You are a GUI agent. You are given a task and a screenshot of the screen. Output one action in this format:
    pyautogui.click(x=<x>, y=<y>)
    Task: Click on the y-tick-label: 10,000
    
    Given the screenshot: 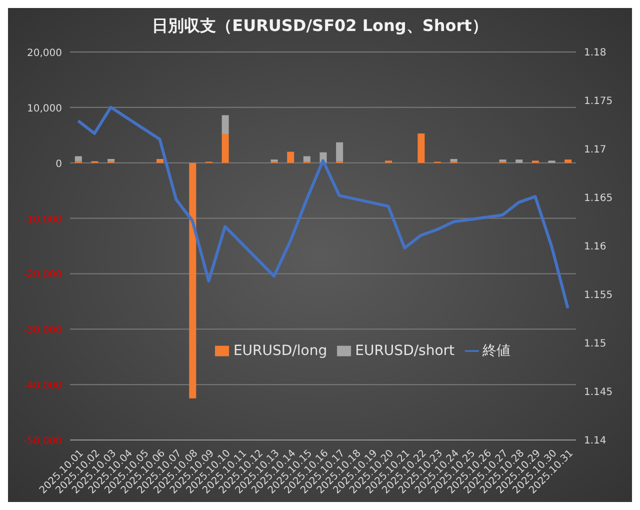 What is the action you would take?
    pyautogui.click(x=44, y=108)
    